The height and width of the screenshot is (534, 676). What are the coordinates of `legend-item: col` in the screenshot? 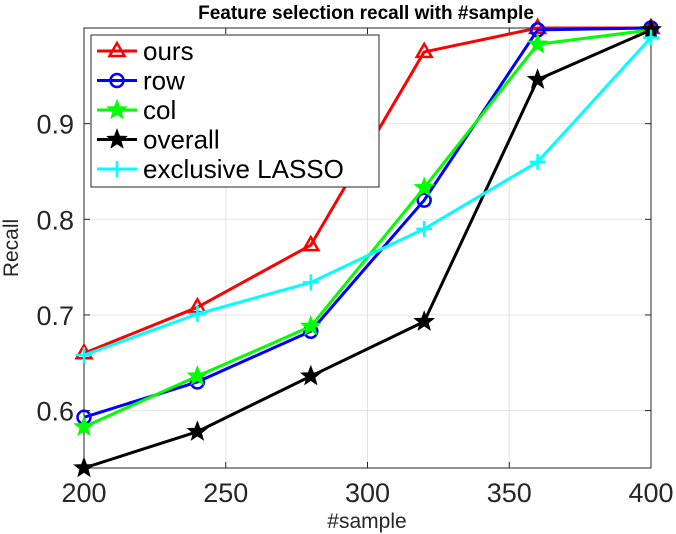 It's located at (136, 110).